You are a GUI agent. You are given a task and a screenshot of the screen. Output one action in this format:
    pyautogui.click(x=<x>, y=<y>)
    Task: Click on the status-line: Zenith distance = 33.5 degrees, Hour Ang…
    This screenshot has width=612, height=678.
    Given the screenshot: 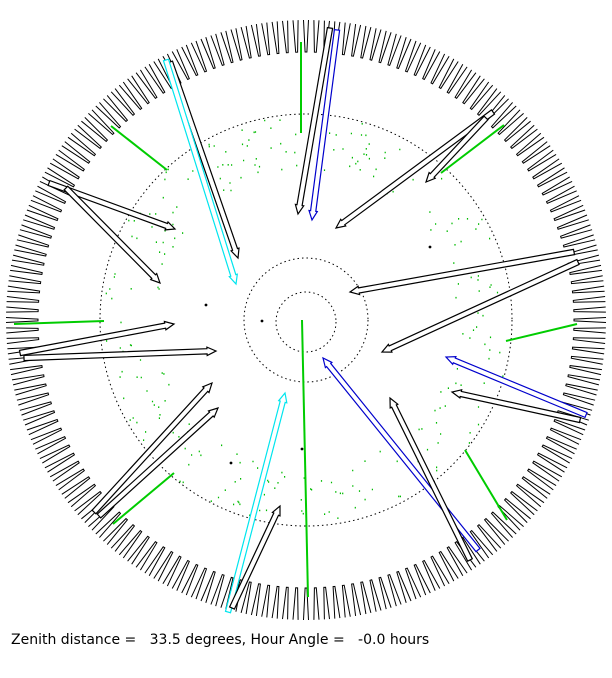 What is the action you would take?
    pyautogui.click(x=220, y=640)
    